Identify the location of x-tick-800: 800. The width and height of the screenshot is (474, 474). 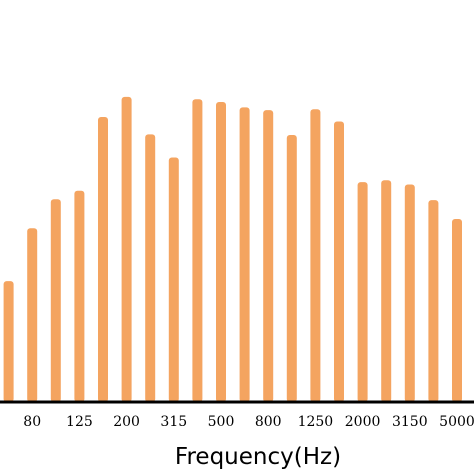
(268, 422).